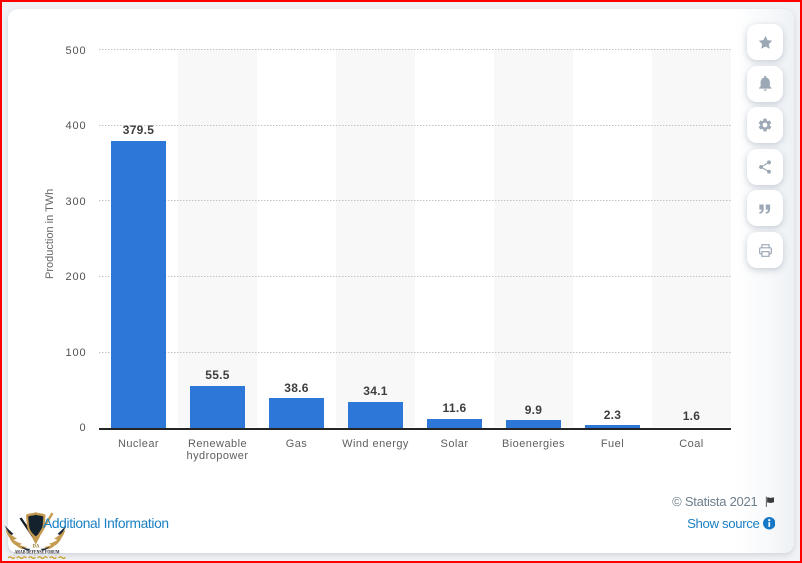 This screenshot has height=563, width=802. I want to click on svg-text: ARAB DEFENSE FORUM, so click(37, 552).